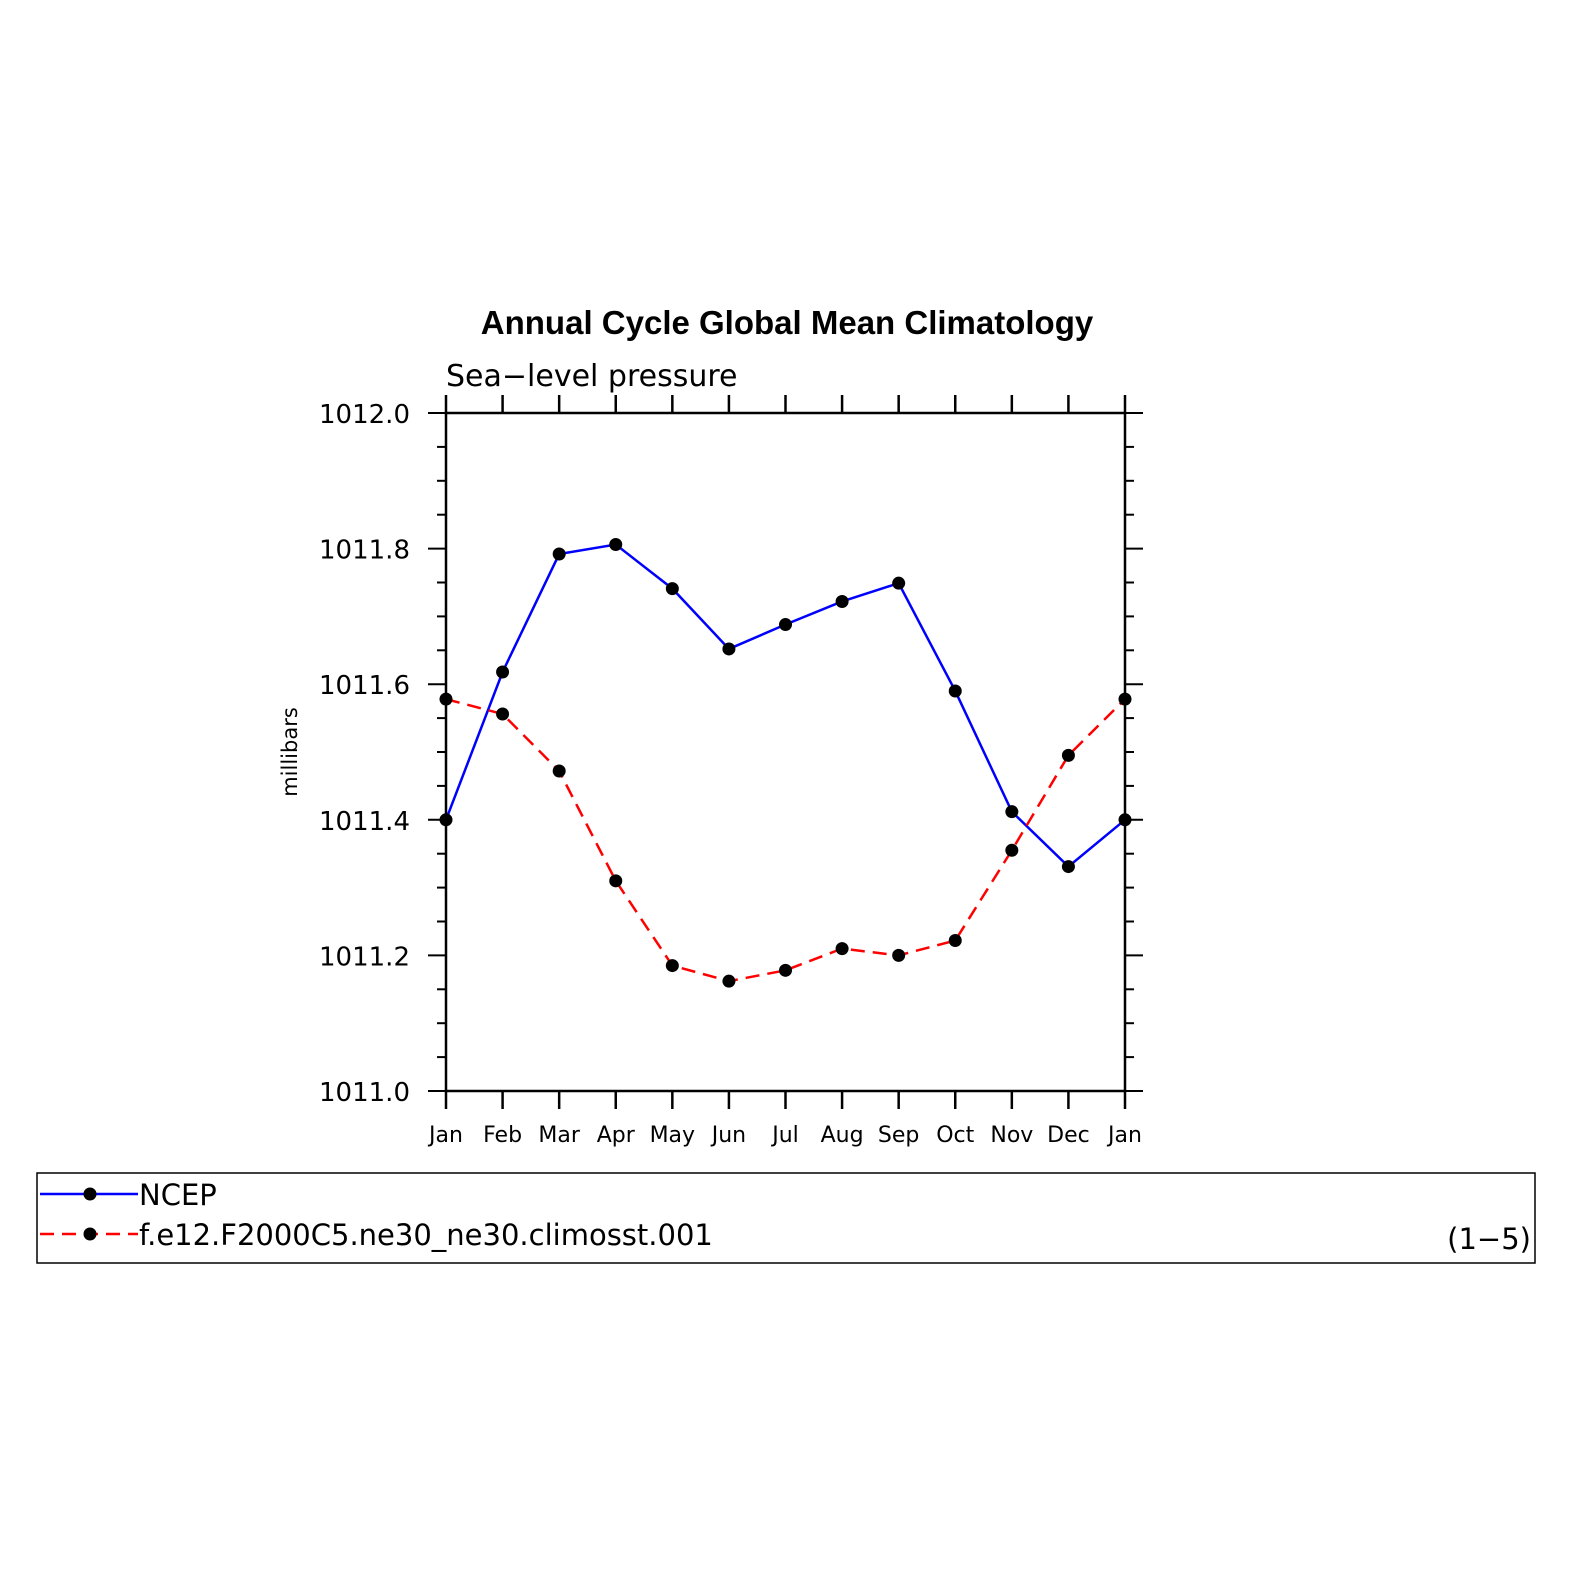  What do you see at coordinates (1489, 1239) in the screenshot?
I see `legend-note: (1−5)` at bounding box center [1489, 1239].